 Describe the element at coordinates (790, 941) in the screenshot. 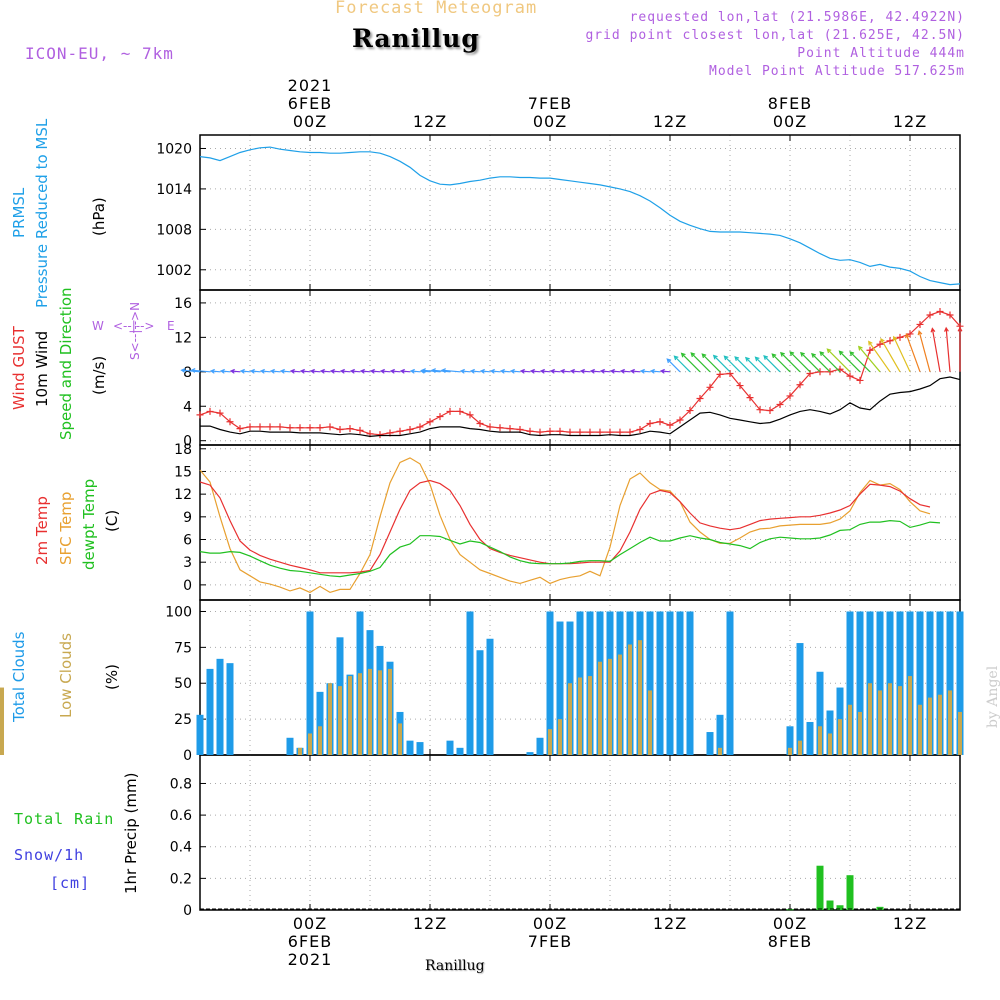

I see `bottom-time-label: 8FEB` at that location.